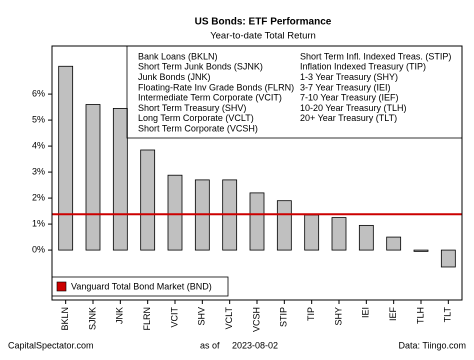 This screenshot has width=474, height=360. I want to click on footer-as-of: as of, so click(210, 345).